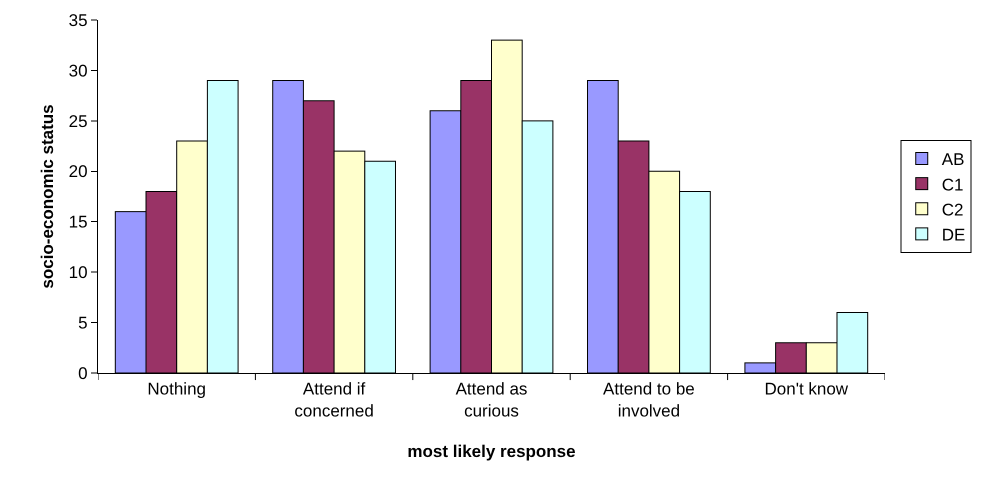  Describe the element at coordinates (492, 399) in the screenshot. I see `x-tick-label: Attend as curious` at that location.